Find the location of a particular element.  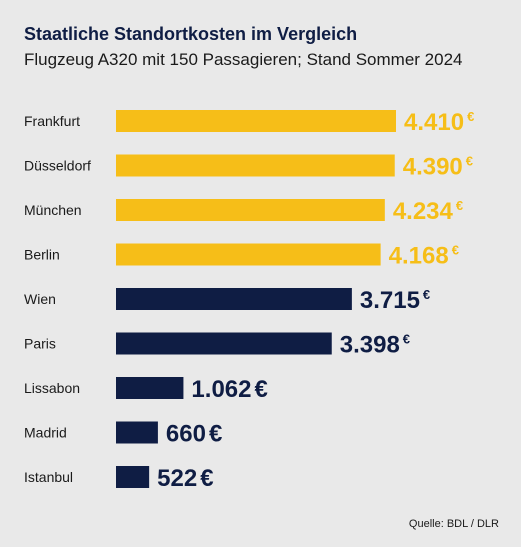

category-label: Paris is located at coordinates (40, 344).